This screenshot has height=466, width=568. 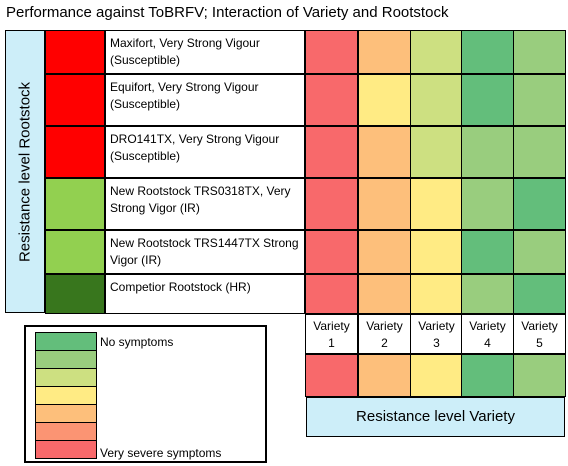 I want to click on legend-top-label: No symptoms, so click(x=137, y=342).